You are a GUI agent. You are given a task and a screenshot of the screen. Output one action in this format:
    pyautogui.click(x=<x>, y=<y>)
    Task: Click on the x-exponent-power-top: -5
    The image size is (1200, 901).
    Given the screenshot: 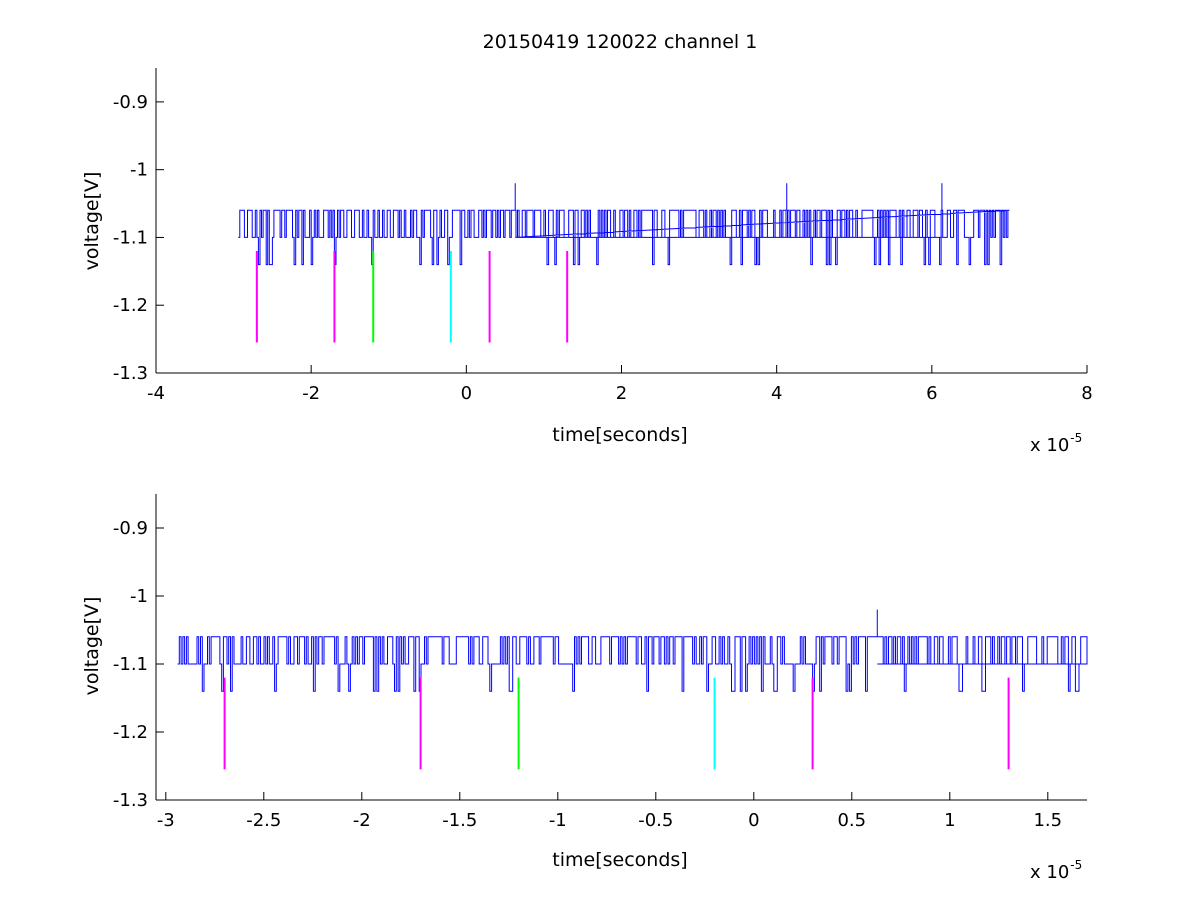 What is the action you would take?
    pyautogui.click(x=1076, y=438)
    